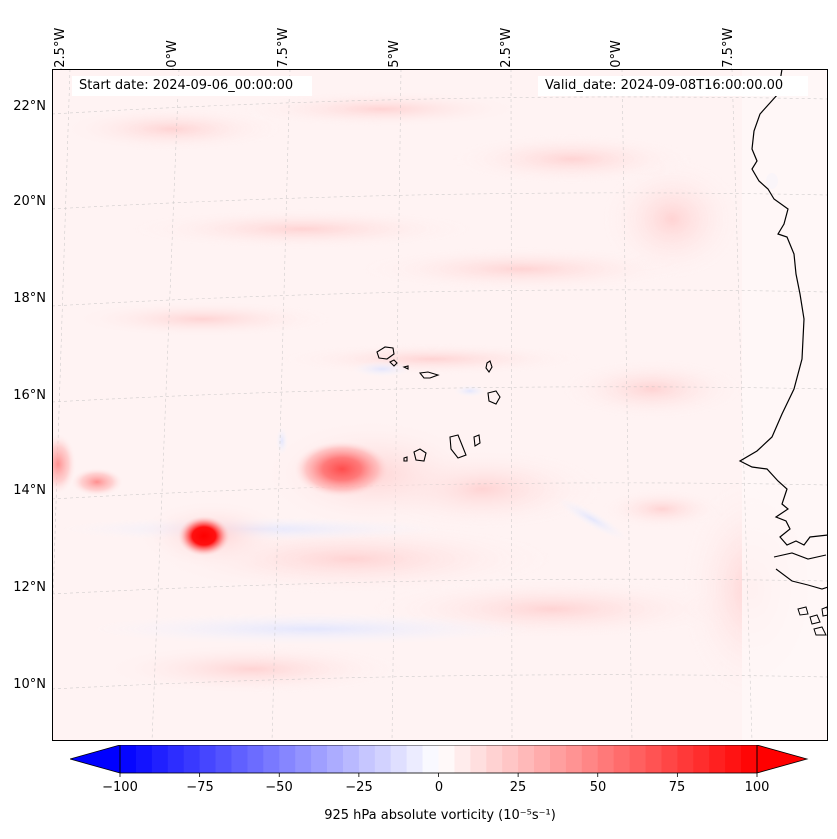 The image size is (837, 839). Describe the element at coordinates (29, 587) in the screenshot. I see `lat-label: 12°N` at that location.